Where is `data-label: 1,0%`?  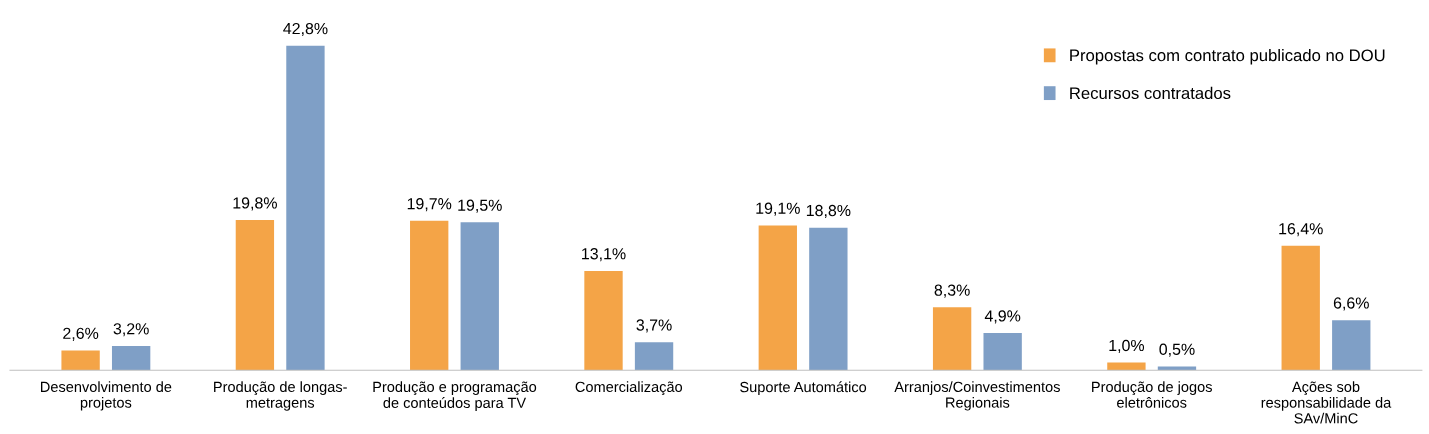
data-label: 1,0% is located at coordinates (1127, 346).